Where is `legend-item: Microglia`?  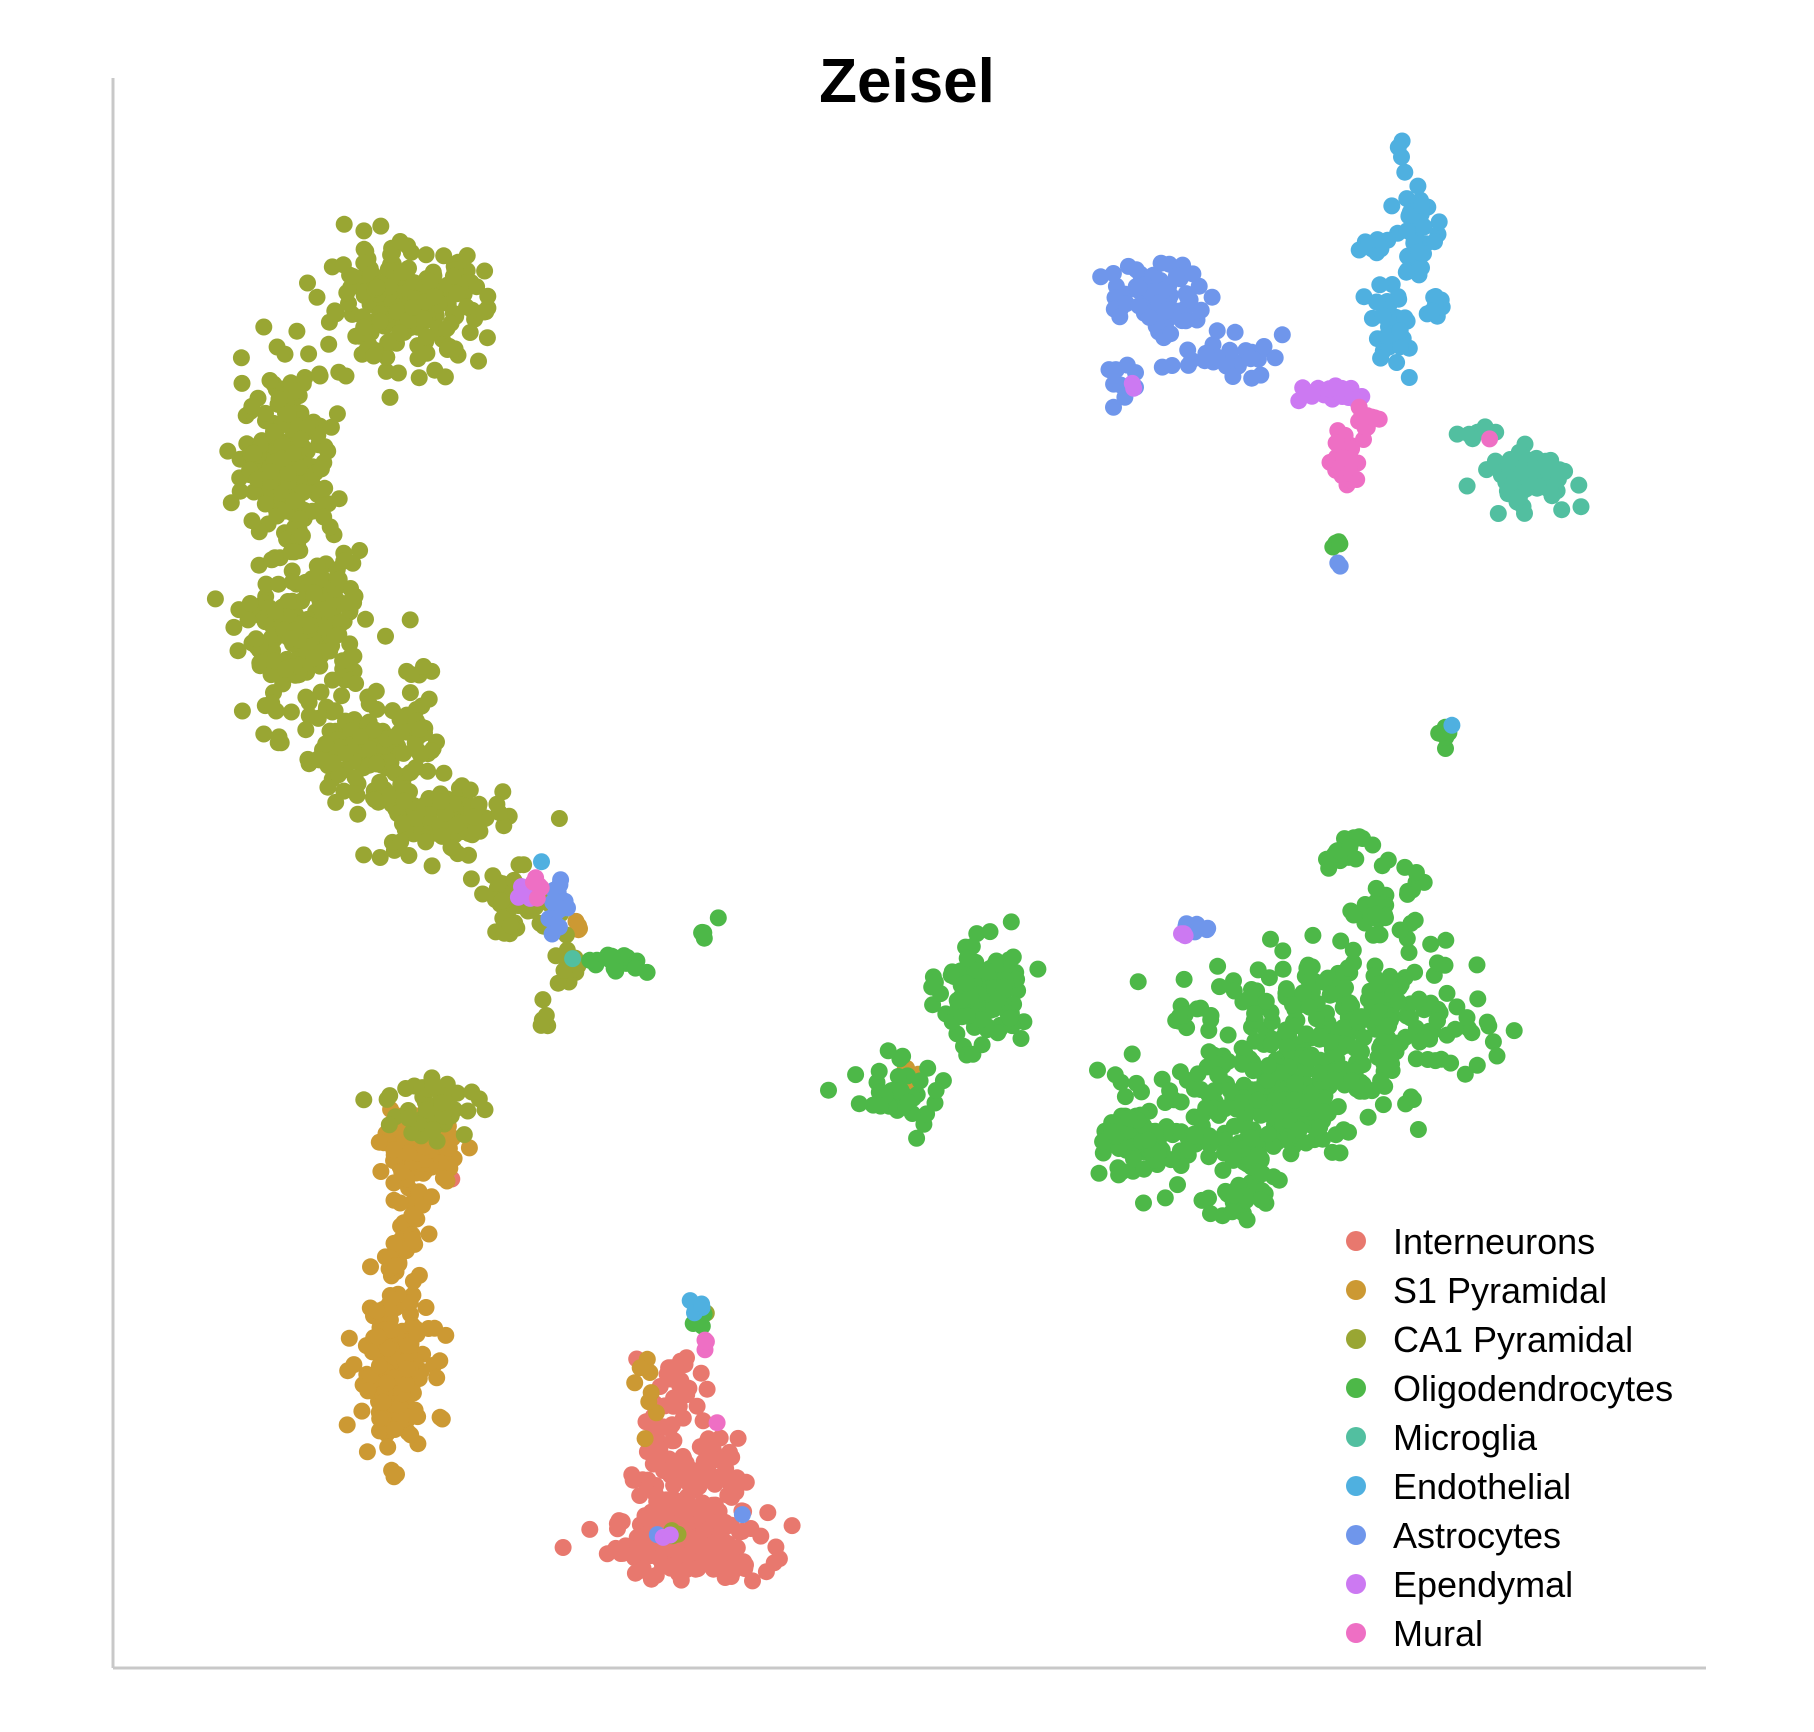 legend-item: Microglia is located at coordinates (1442, 1437).